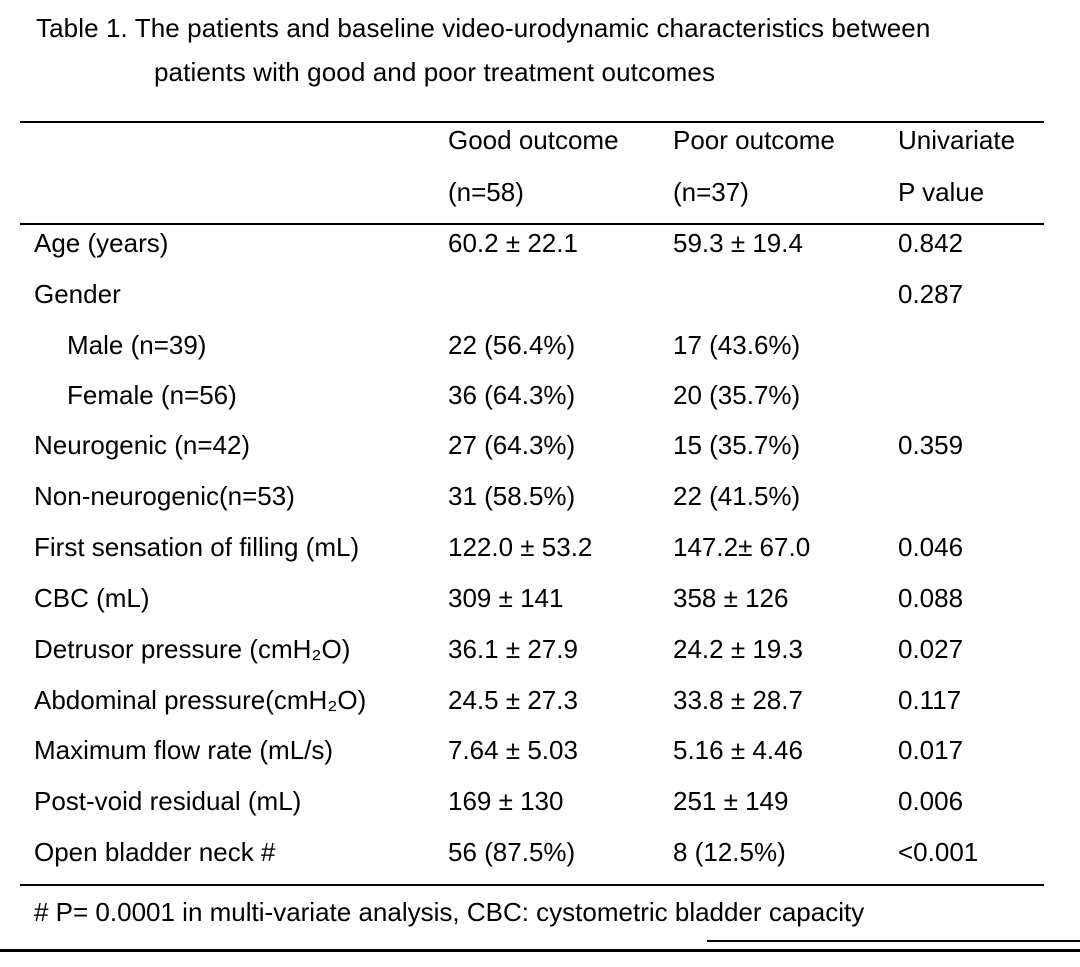 This screenshot has height=967, width=1080. I want to click on row-label: Open bladder neck #, so click(155, 852).